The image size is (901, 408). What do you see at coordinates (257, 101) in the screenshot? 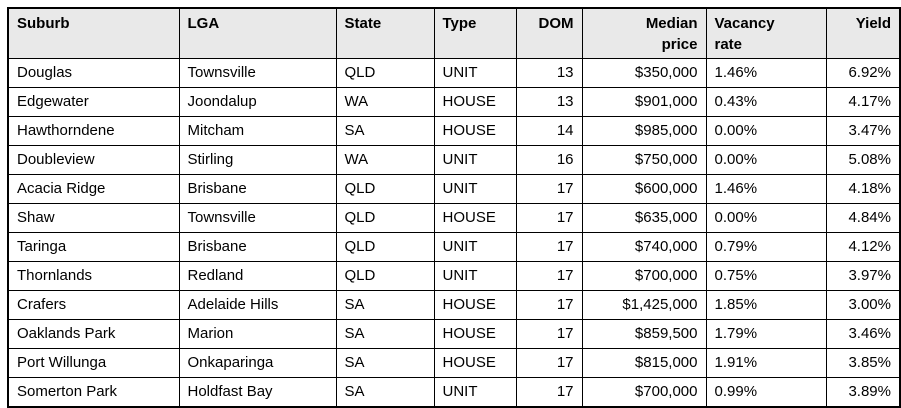
I see `table-cell: Joondalup` at bounding box center [257, 101].